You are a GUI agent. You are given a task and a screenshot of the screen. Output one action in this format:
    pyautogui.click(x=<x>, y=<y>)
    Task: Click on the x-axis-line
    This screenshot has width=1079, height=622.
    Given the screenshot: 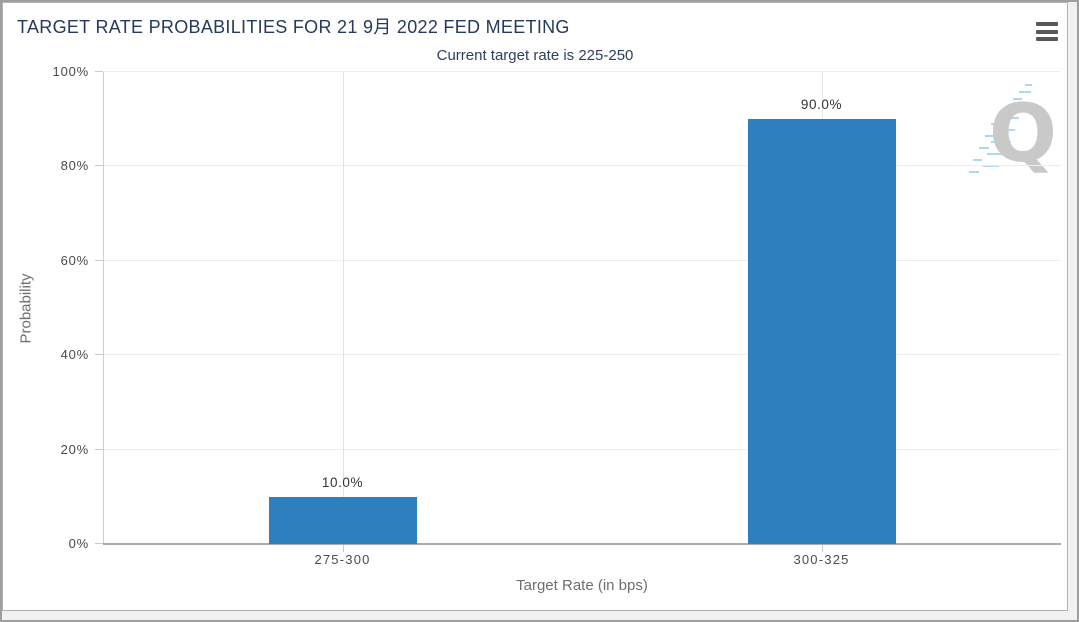 What is the action you would take?
    pyautogui.click(x=582, y=544)
    